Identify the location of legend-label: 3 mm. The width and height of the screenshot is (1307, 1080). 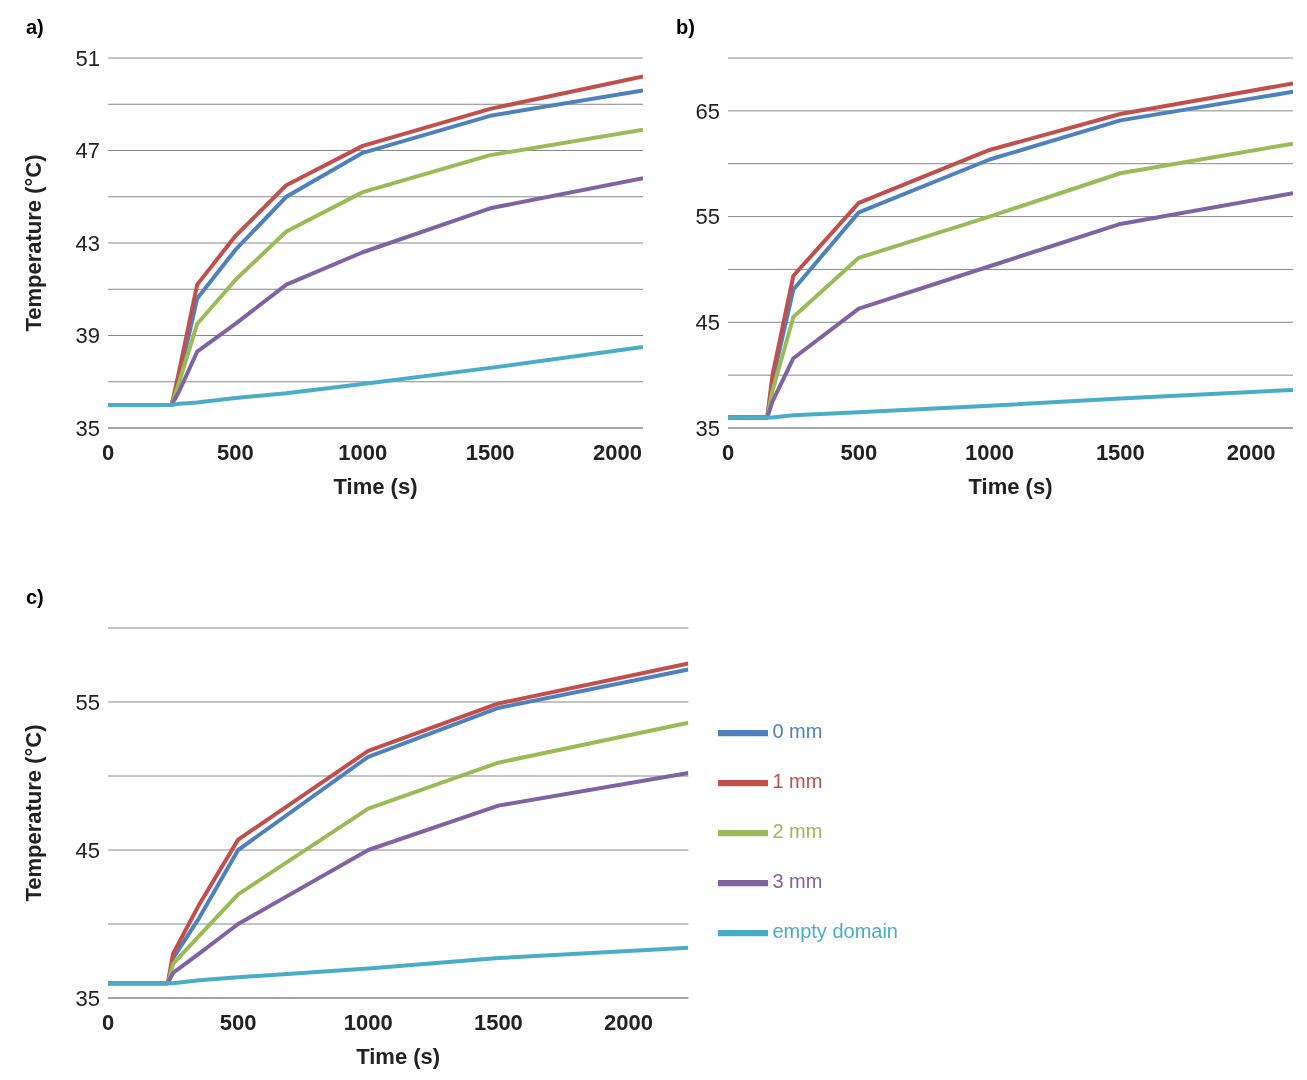
(797, 881).